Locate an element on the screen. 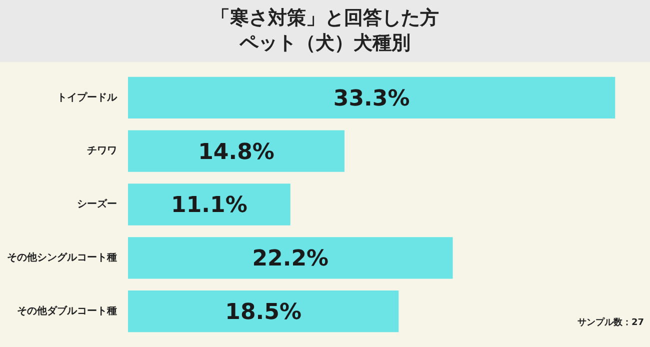  data-label: 22.2% is located at coordinates (290, 259).